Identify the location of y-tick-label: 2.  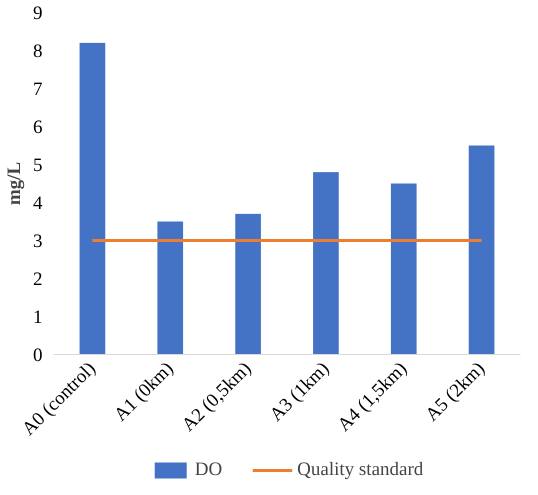
(37, 279).